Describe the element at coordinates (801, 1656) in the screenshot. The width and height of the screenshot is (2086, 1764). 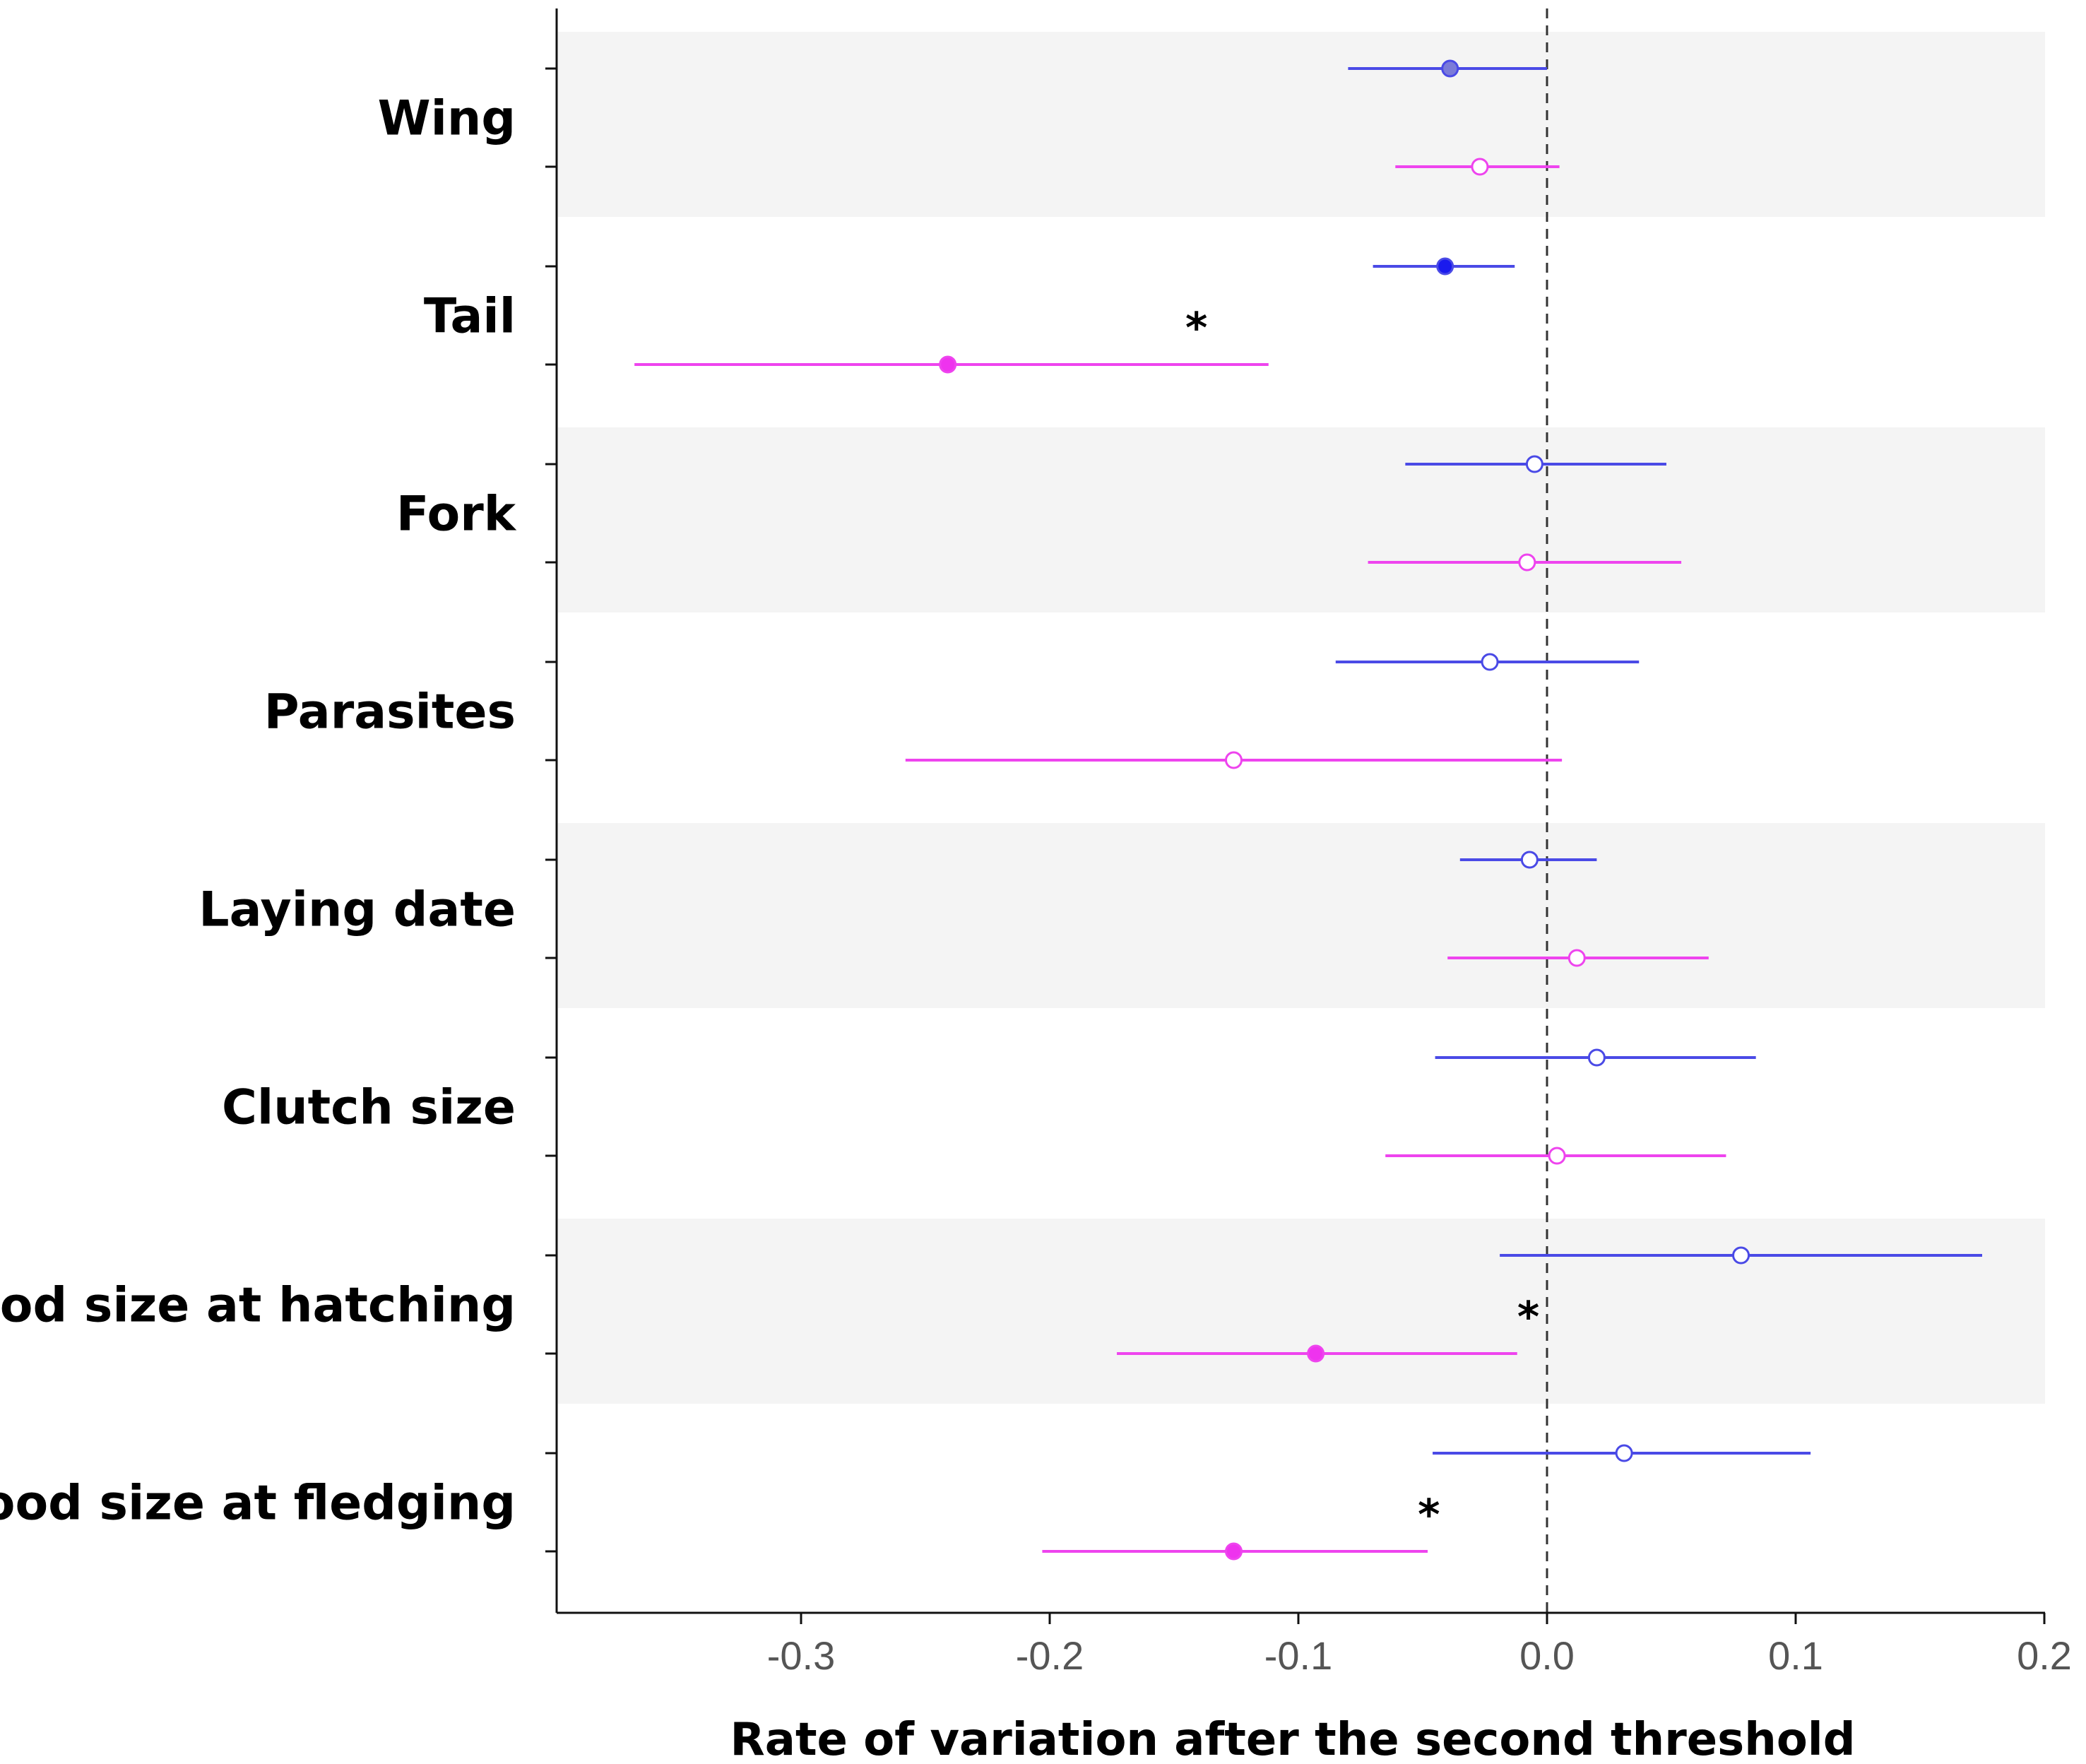
I see `x-tick-label: -0.3` at that location.